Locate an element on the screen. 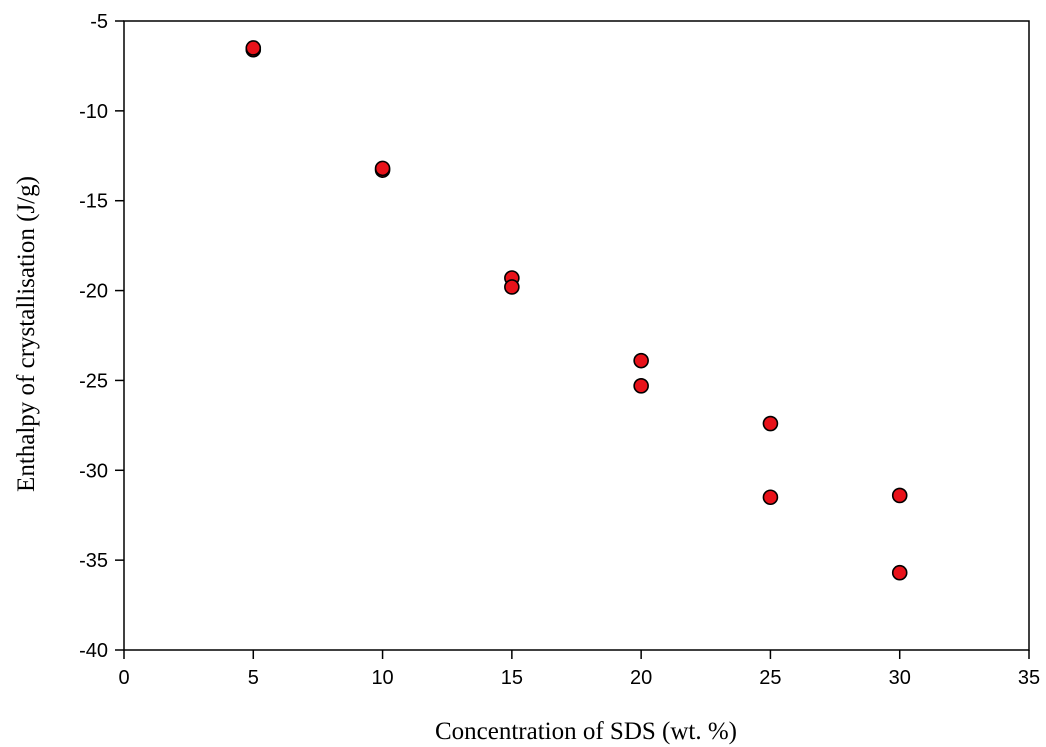 The image size is (1046, 747). x-tick-label: 35 is located at coordinates (1029, 678).